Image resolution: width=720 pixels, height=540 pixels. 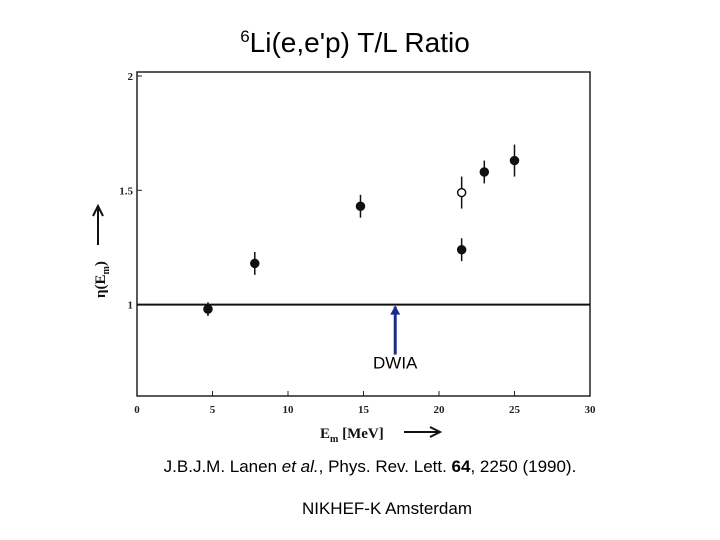 What do you see at coordinates (126, 191) in the screenshot?
I see `y-tick-label: 1.5` at bounding box center [126, 191].